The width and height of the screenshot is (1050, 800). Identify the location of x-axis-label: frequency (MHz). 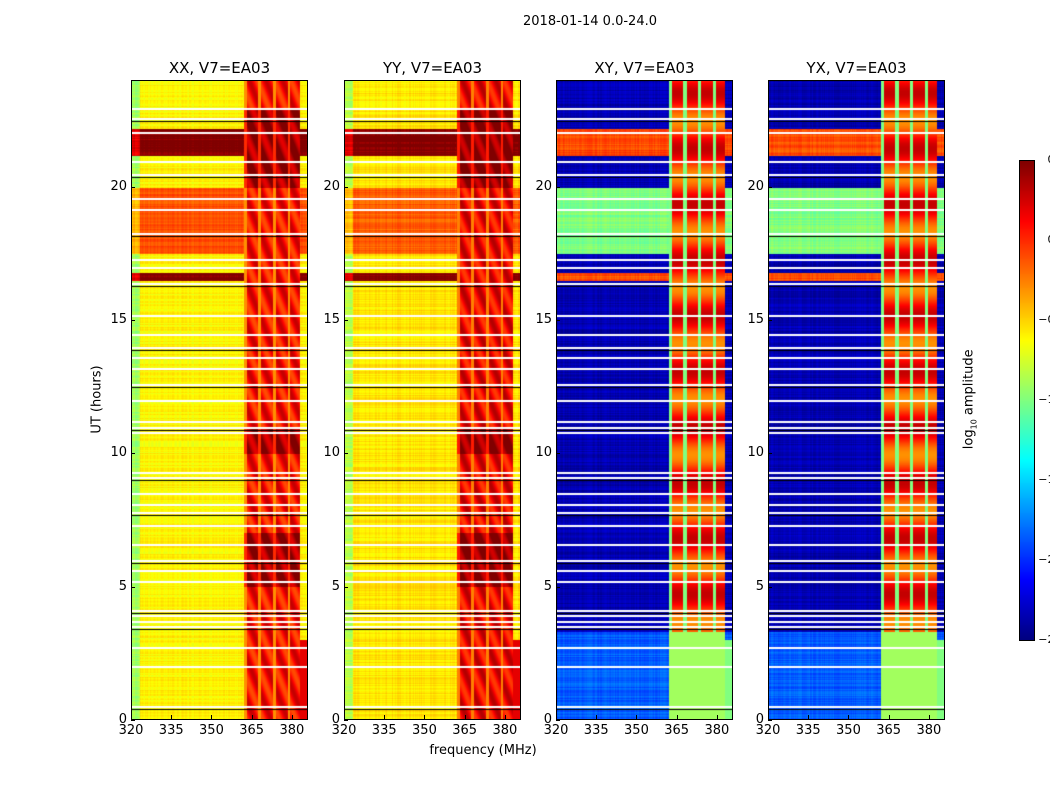
(483, 750).